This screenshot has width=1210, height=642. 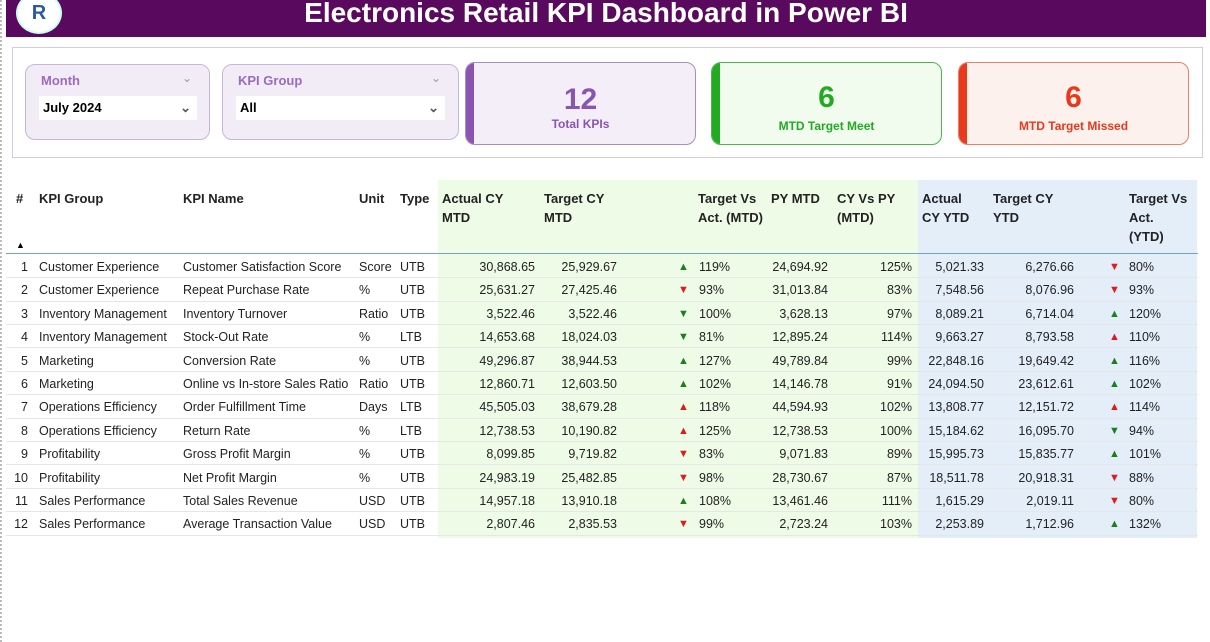 I want to click on header-cy-vs-py-mtd: CY Vs PY (MTD), so click(x=866, y=208).